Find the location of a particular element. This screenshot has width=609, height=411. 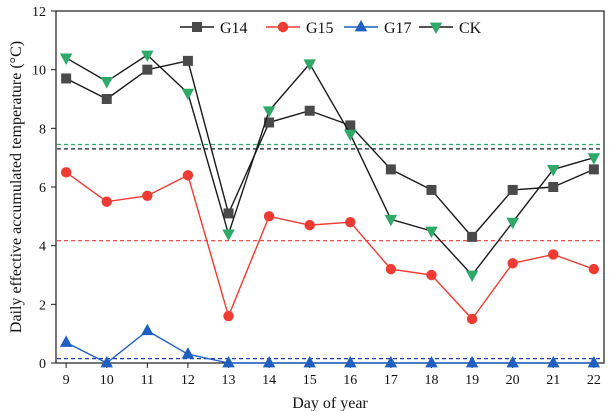

legend-label: G17 is located at coordinates (398, 28).